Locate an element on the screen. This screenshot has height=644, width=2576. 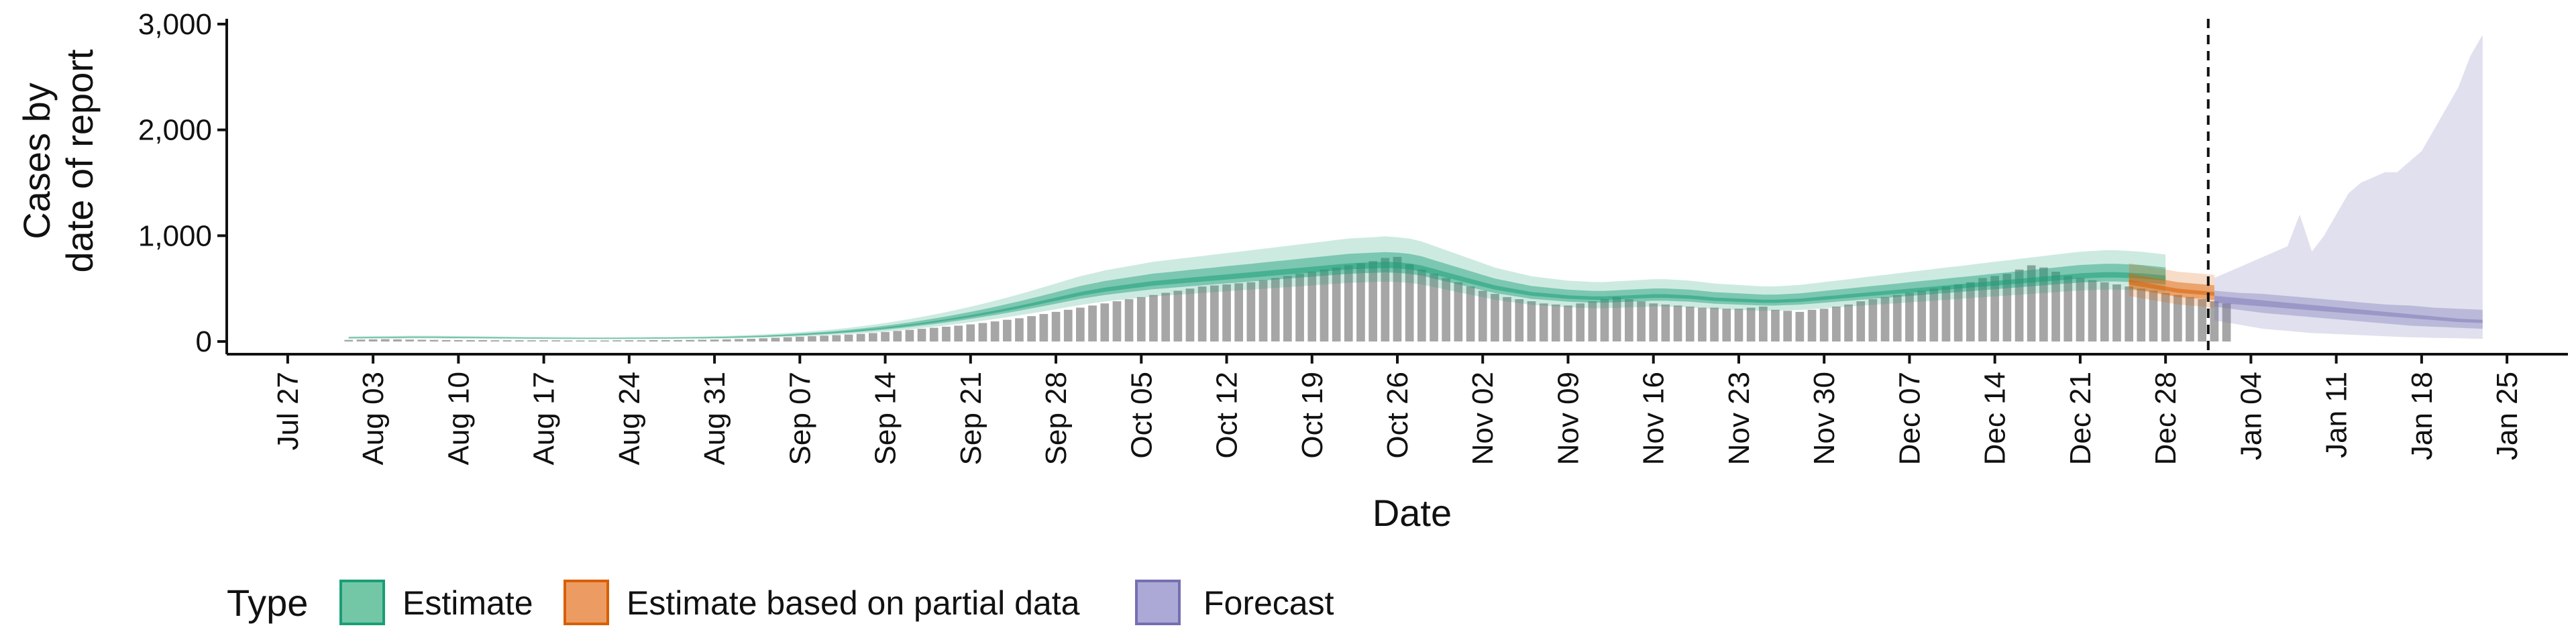
x-tick-label: Aug 24 is located at coordinates (629, 418).